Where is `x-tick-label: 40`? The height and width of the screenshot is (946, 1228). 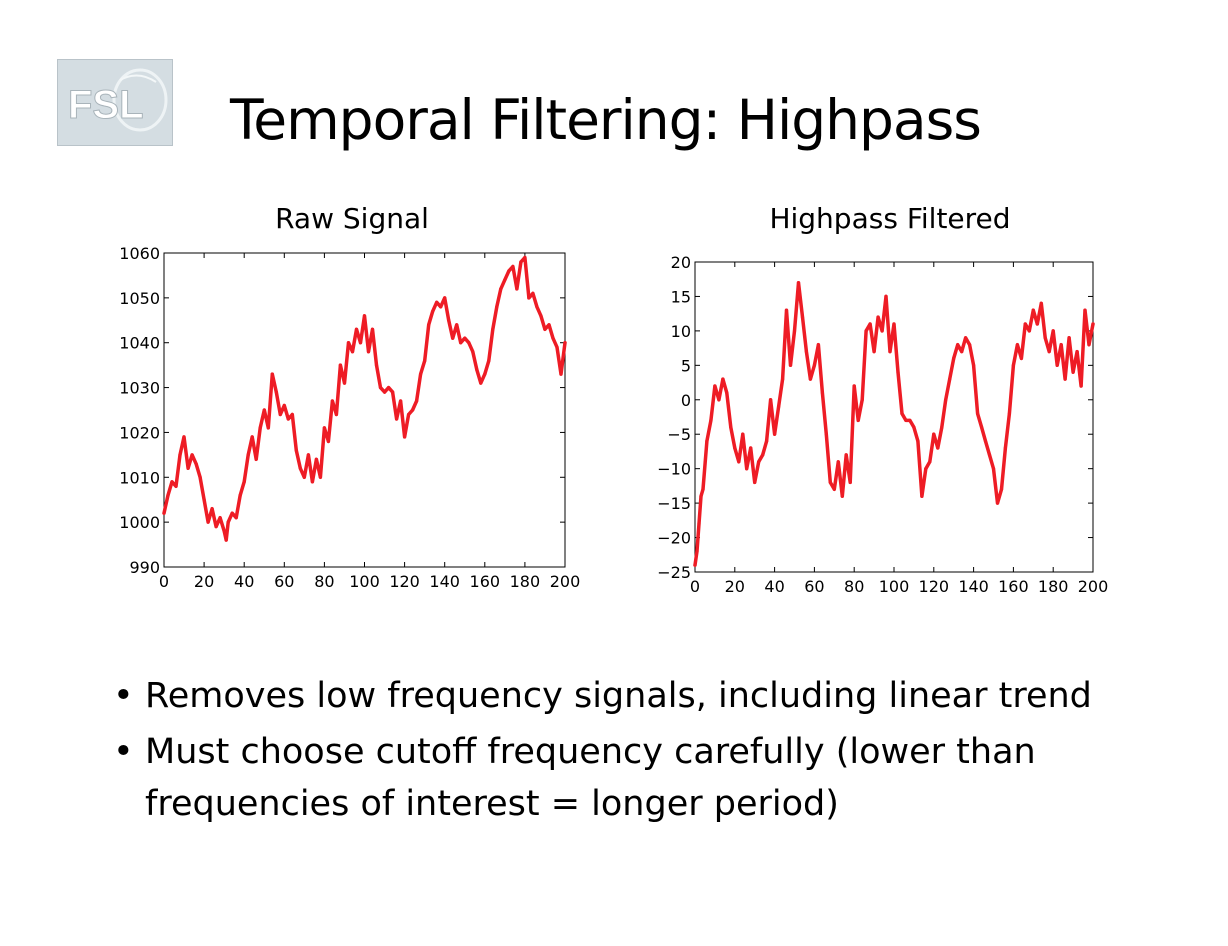
x-tick-label: 40 is located at coordinates (774, 586).